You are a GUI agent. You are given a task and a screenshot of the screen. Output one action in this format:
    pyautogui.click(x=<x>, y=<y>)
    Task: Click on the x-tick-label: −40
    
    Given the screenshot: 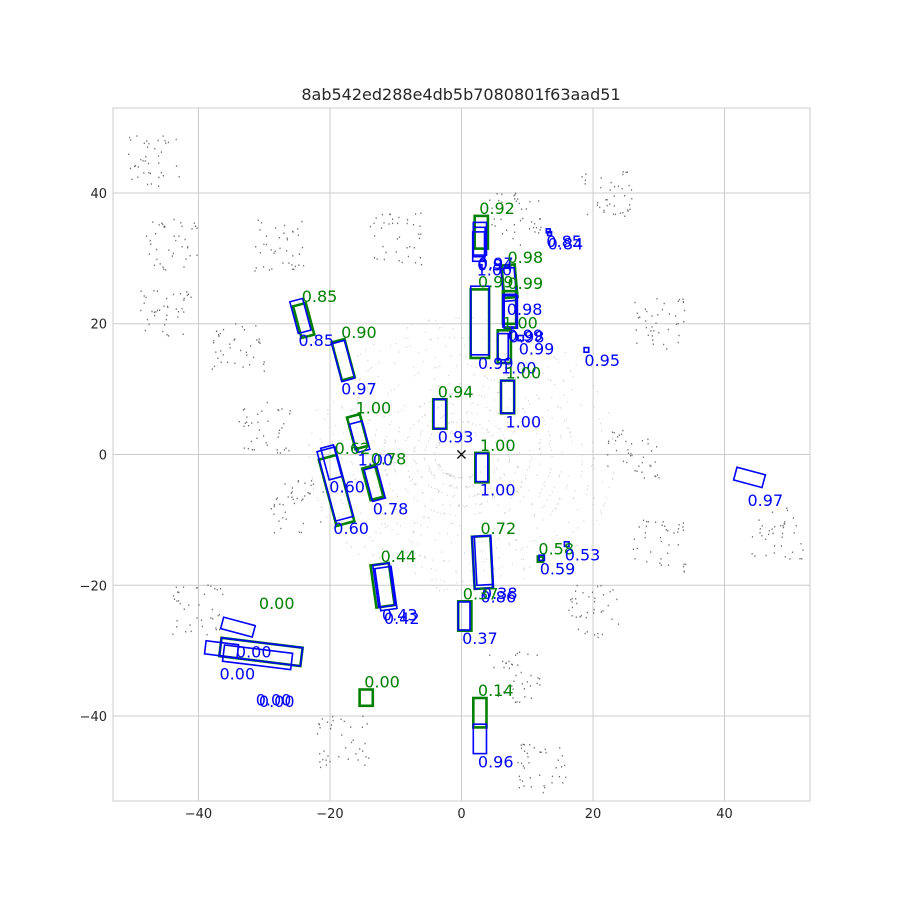 What is the action you would take?
    pyautogui.click(x=198, y=814)
    